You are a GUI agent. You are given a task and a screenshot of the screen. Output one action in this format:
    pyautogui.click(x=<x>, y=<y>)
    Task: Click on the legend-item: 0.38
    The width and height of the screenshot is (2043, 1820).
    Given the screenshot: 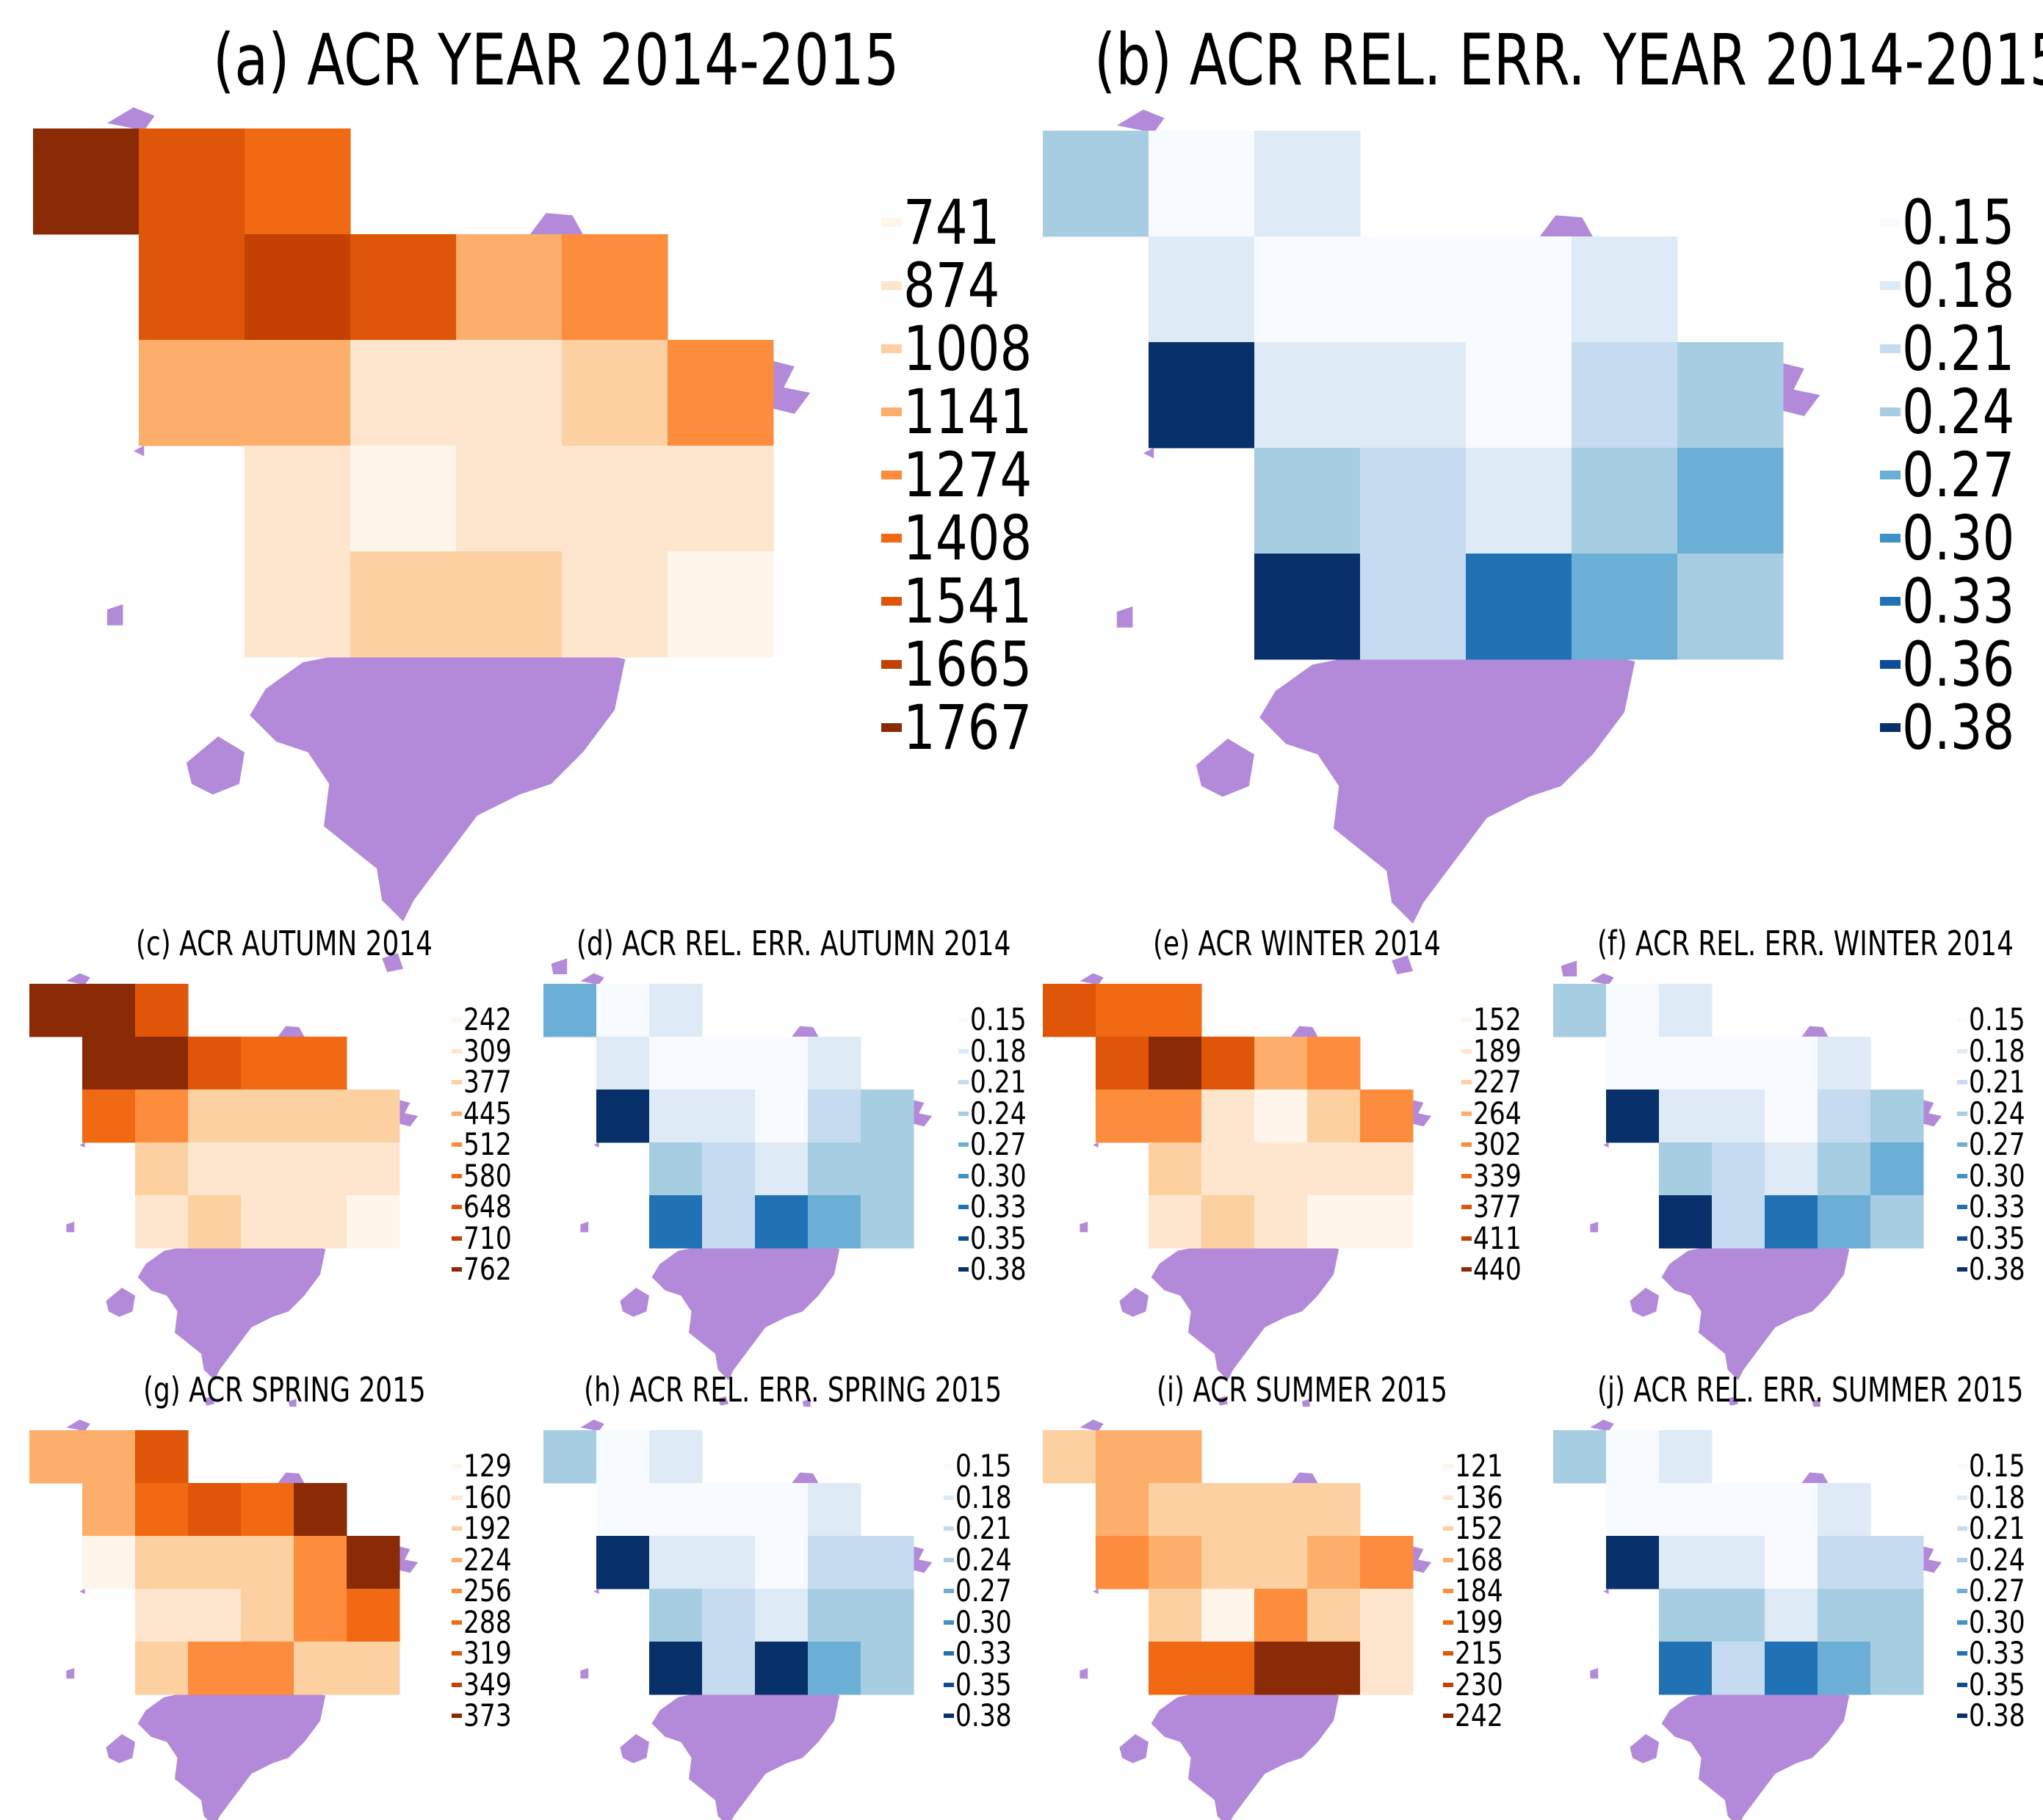 What is the action you would take?
    pyautogui.click(x=984, y=1716)
    